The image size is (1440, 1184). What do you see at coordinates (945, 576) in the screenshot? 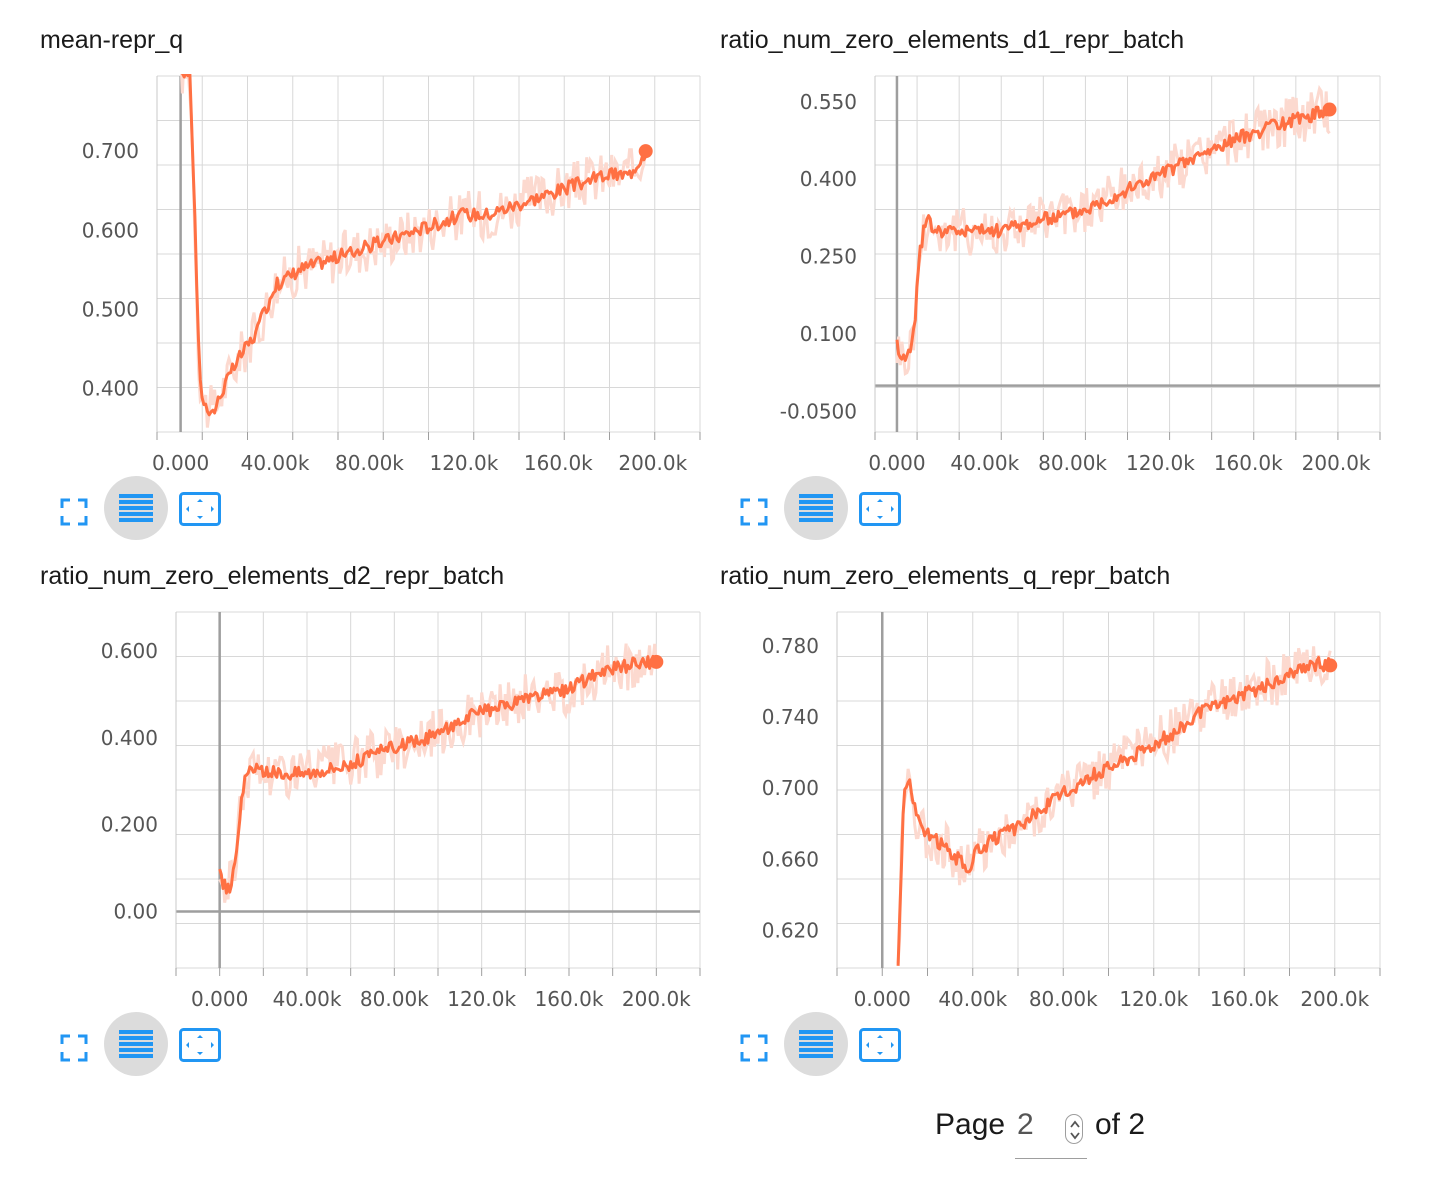
I see `chart-title: ratio_num_zero_elements_q_repr_batch` at bounding box center [945, 576].